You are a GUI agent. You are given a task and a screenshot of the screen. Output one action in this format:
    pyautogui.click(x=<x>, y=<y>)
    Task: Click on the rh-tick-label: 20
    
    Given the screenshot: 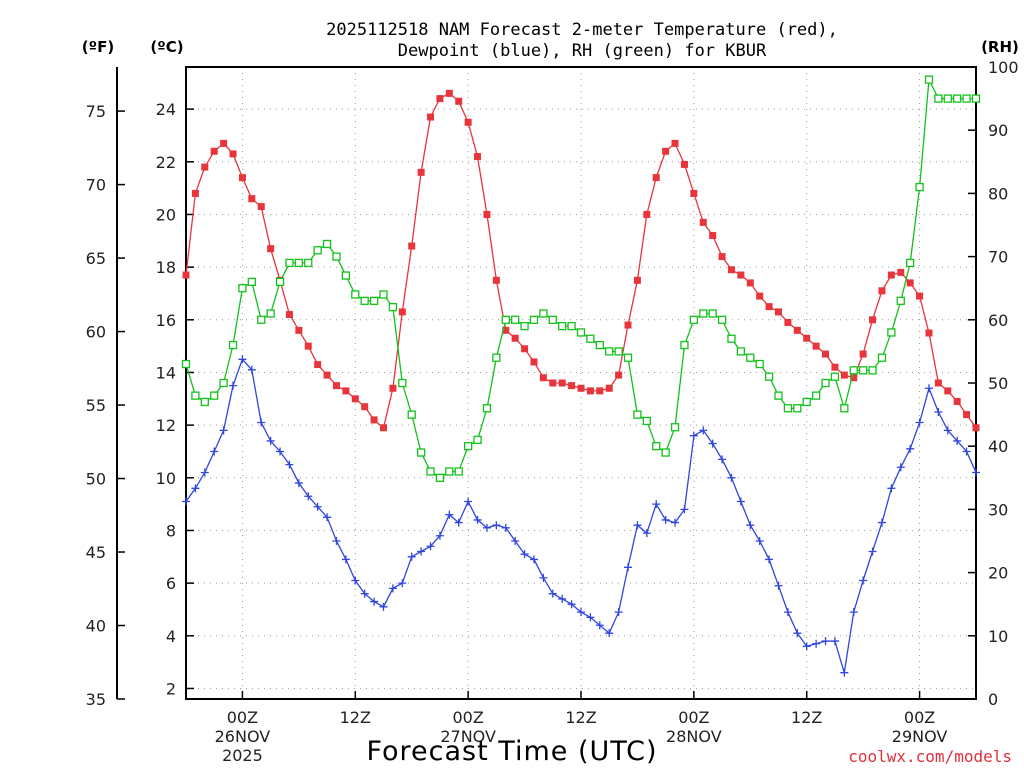 What is the action you would take?
    pyautogui.click(x=998, y=573)
    